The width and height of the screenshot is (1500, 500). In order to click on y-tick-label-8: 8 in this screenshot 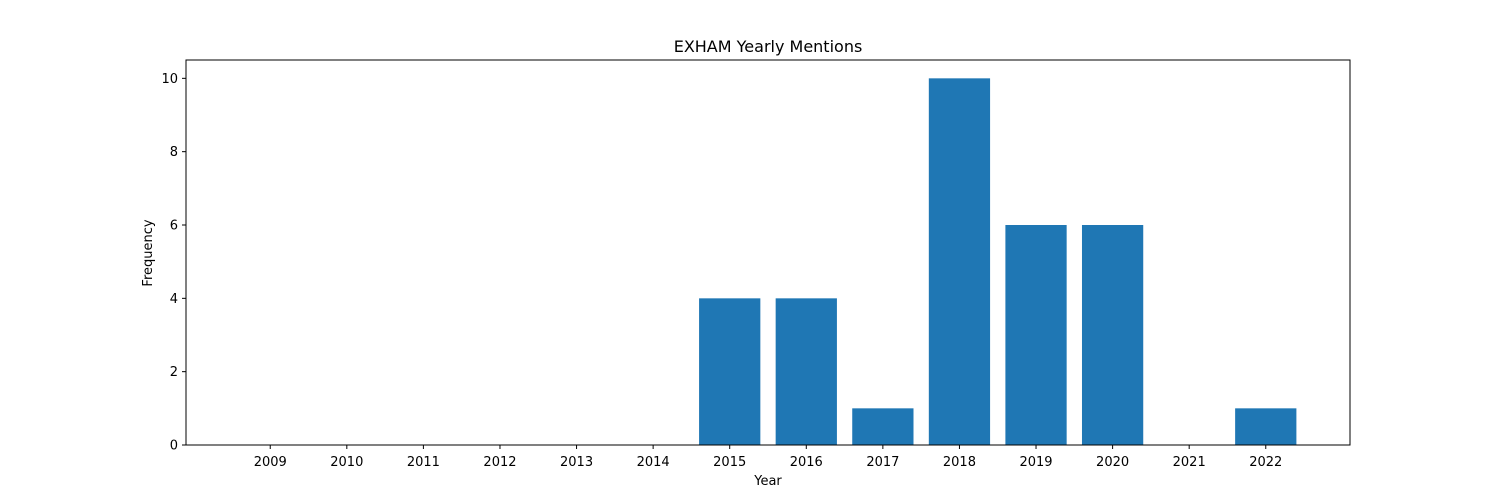, I will do `click(174, 152)`.